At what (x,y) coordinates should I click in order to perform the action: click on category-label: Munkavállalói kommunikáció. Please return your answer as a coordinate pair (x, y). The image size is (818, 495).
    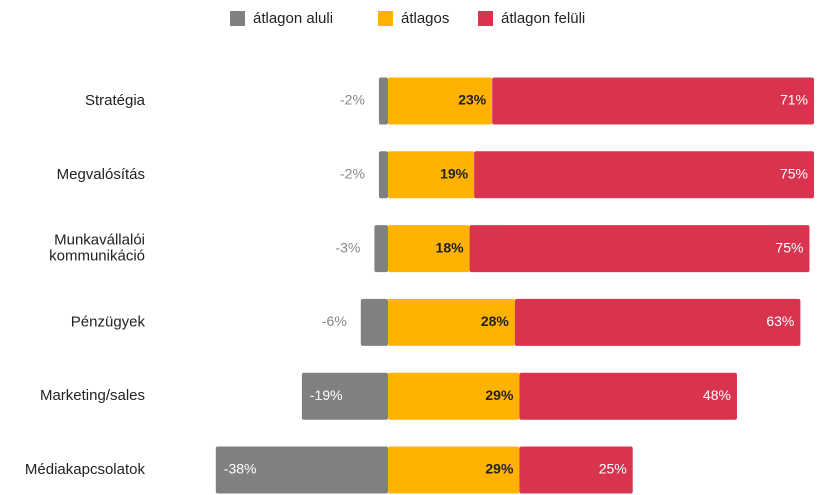
    Looking at the image, I should click on (97, 248).